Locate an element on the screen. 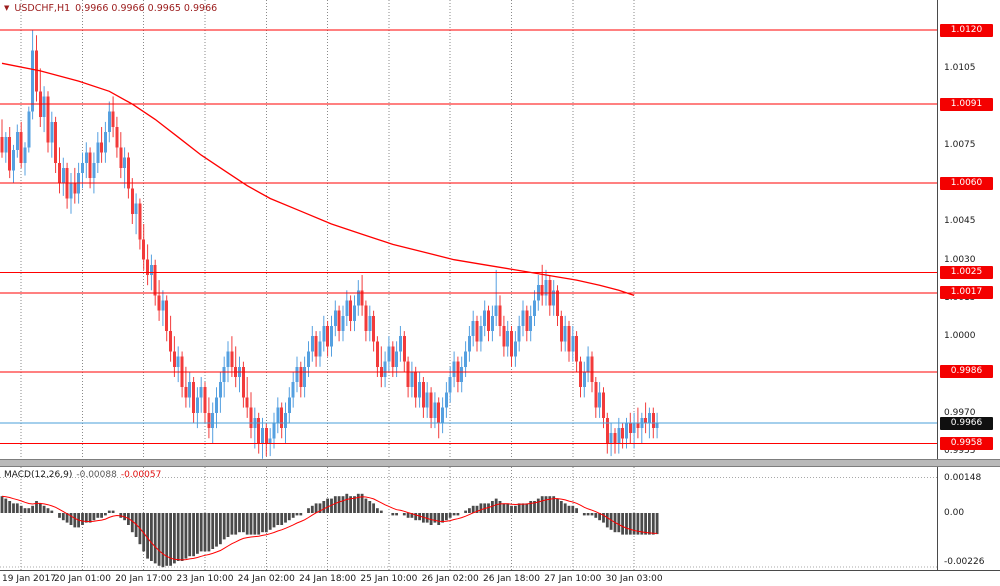  time-label: 26 Jan 02:00 is located at coordinates (450, 579).